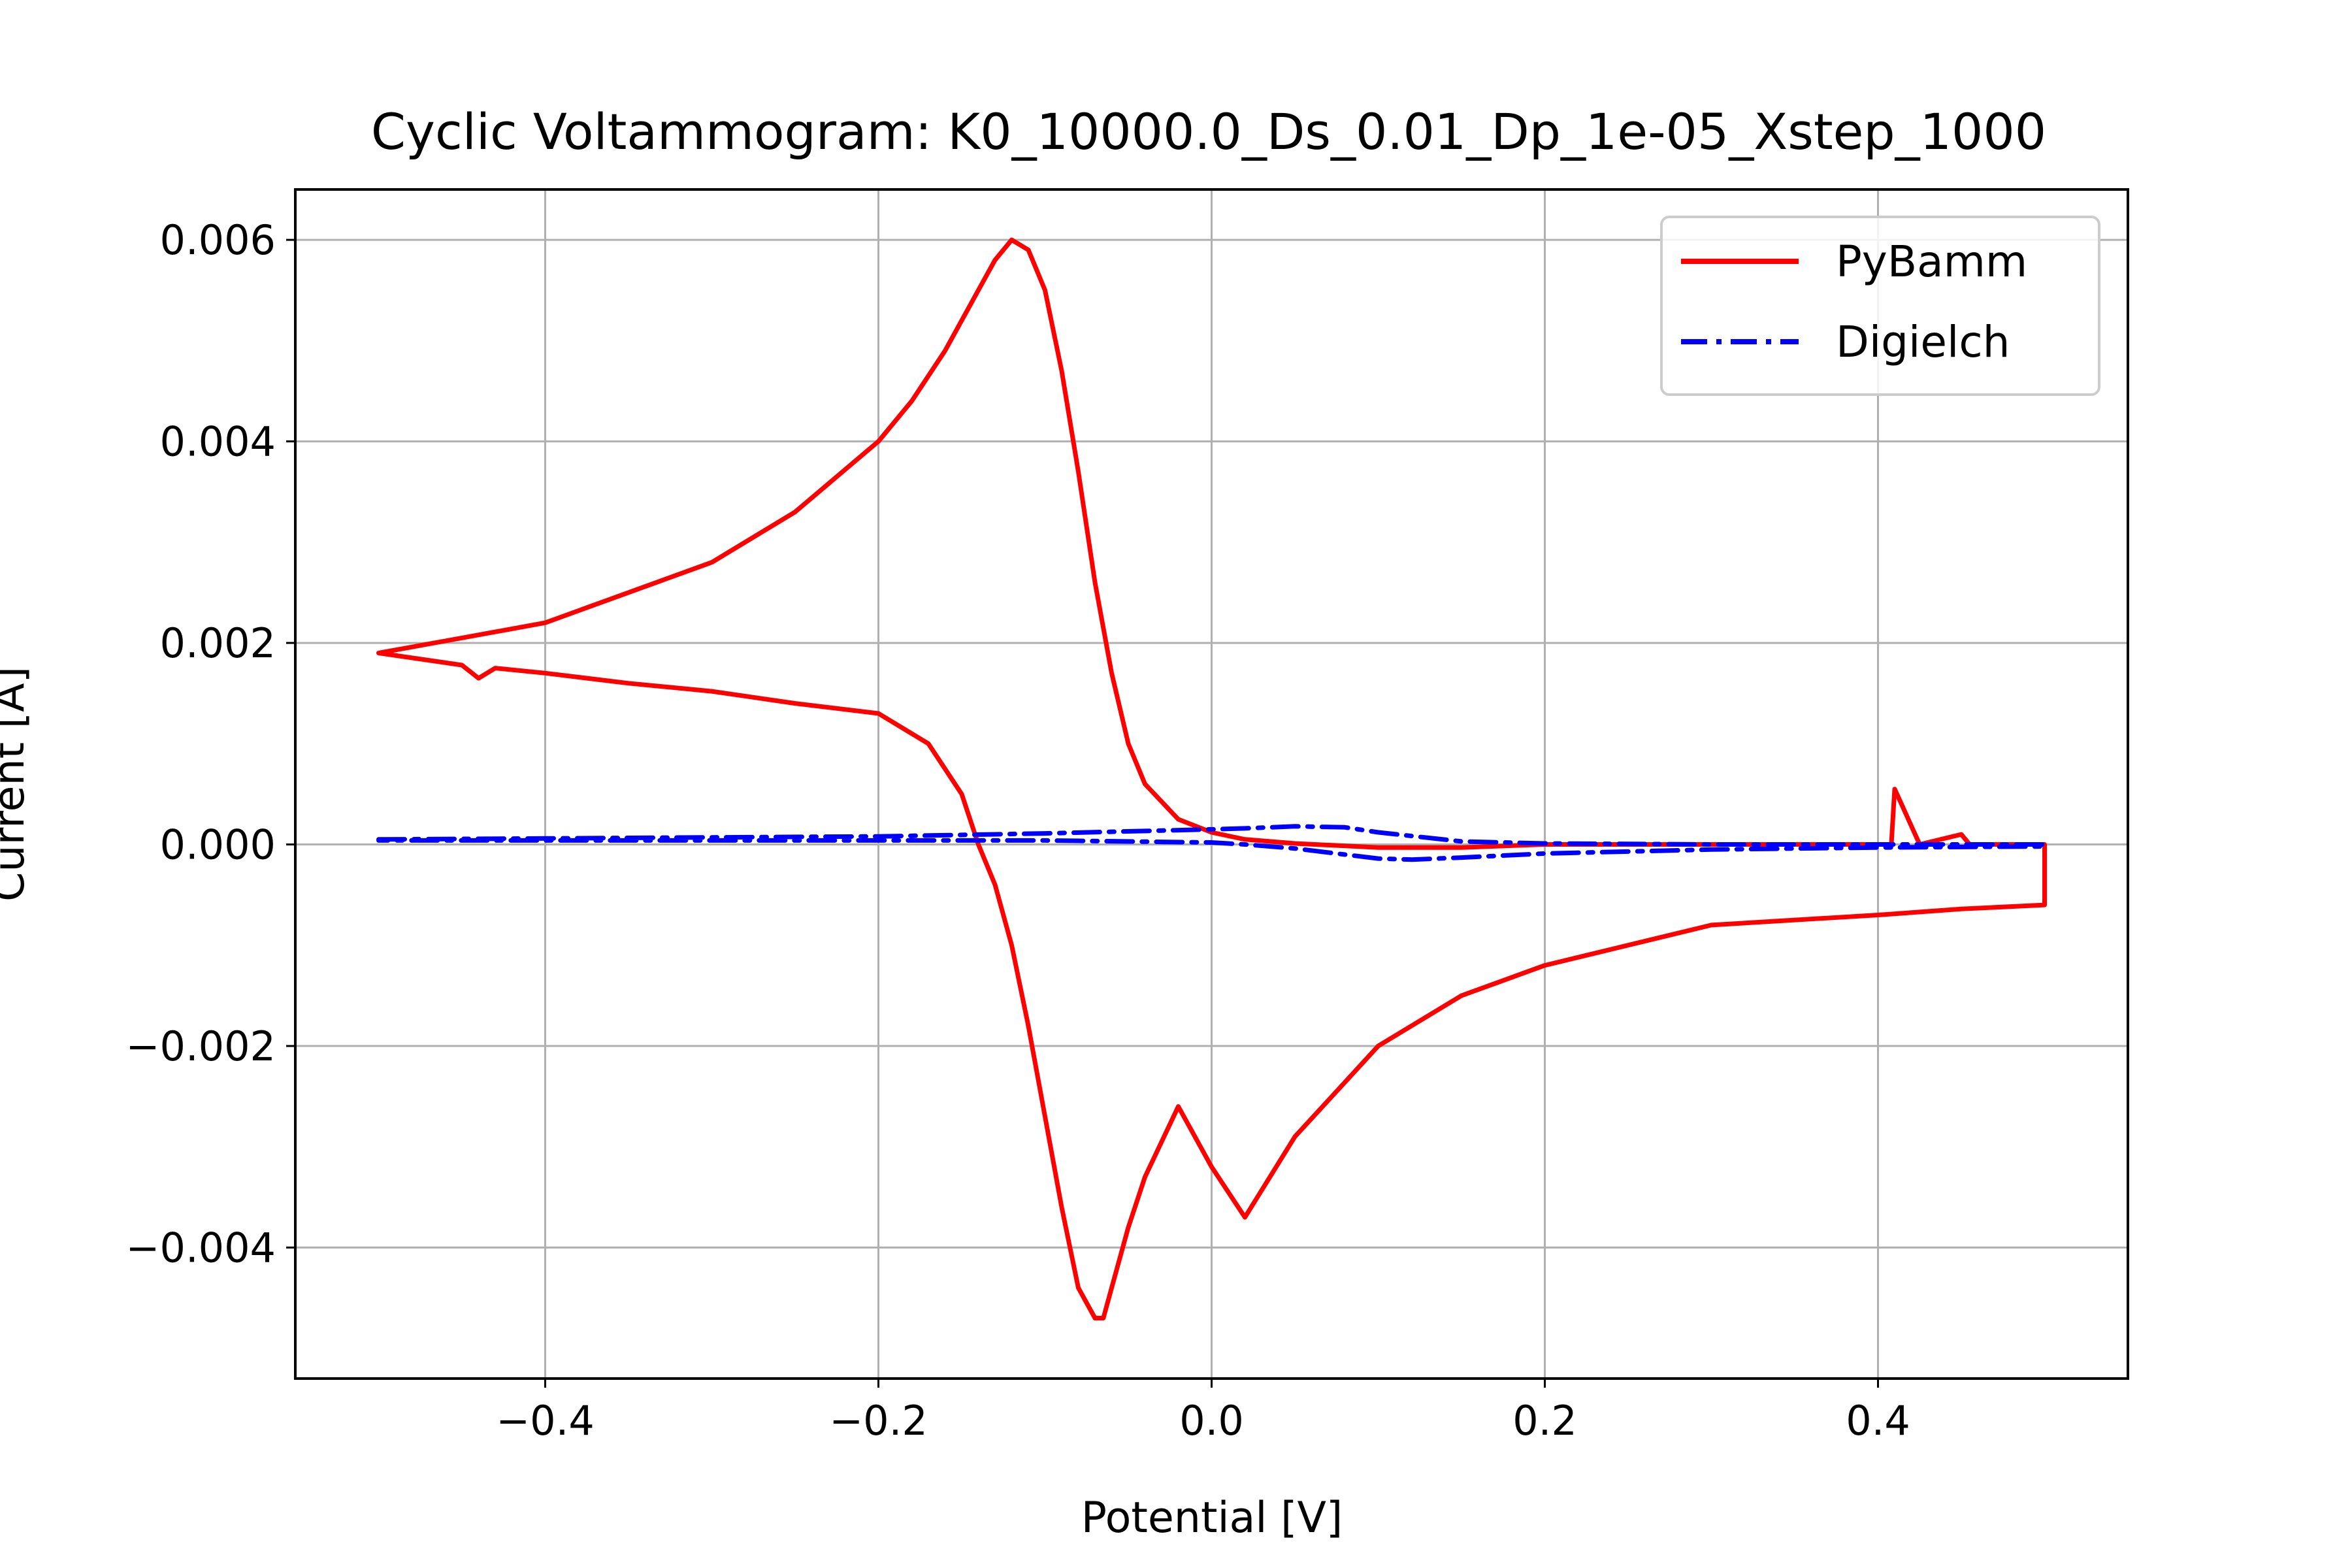  Describe the element at coordinates (218, 240) in the screenshot. I see `y-tick-label: 0.006` at that location.